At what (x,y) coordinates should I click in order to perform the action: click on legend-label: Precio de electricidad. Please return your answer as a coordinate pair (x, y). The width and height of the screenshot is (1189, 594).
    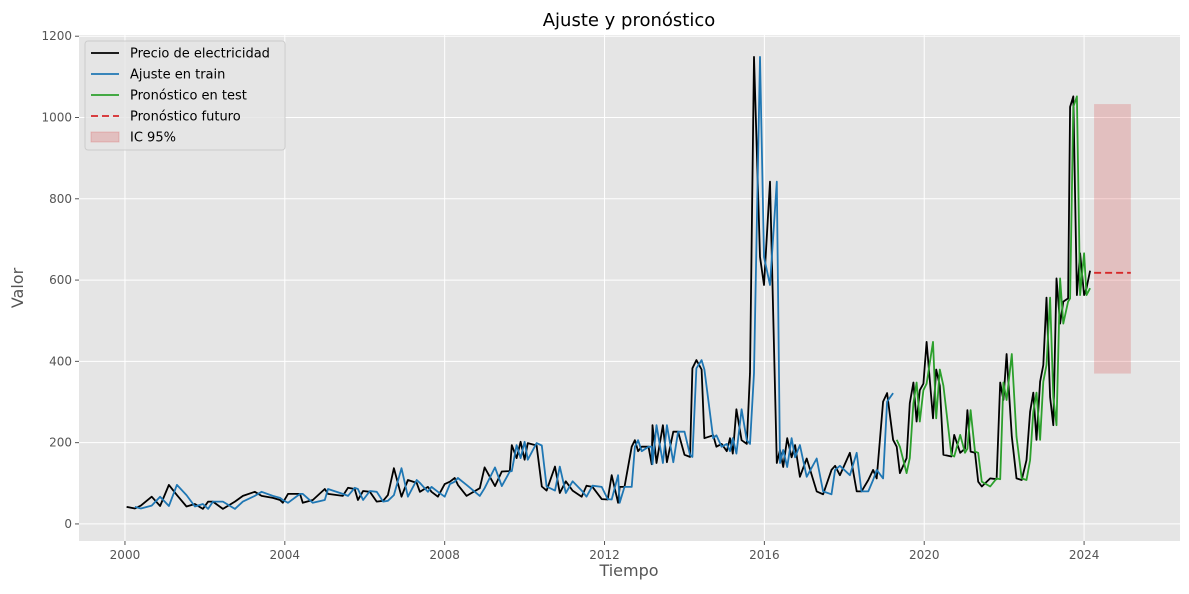
    Looking at the image, I should click on (200, 54).